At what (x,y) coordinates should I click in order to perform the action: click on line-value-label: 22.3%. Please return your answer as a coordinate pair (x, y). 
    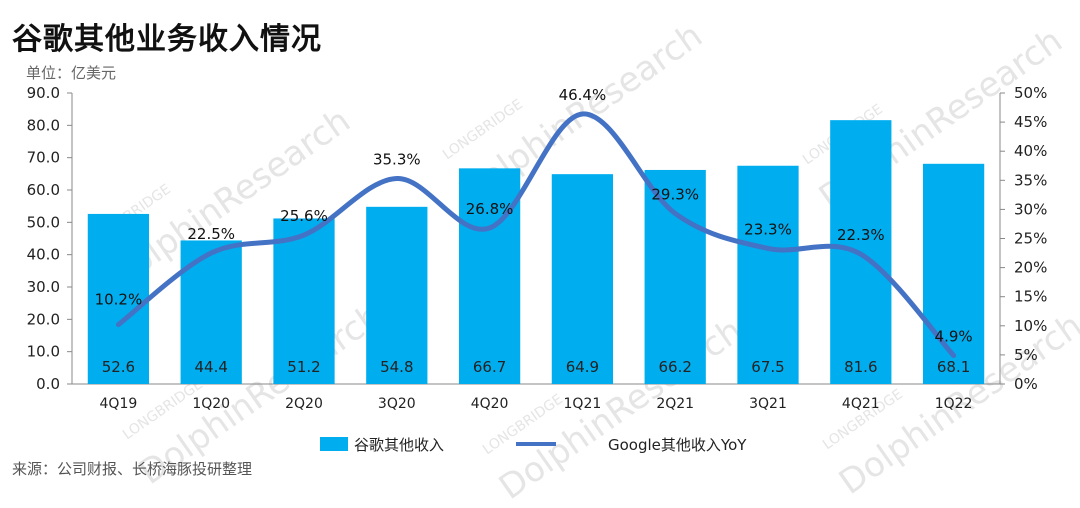
    Looking at the image, I should click on (861, 235).